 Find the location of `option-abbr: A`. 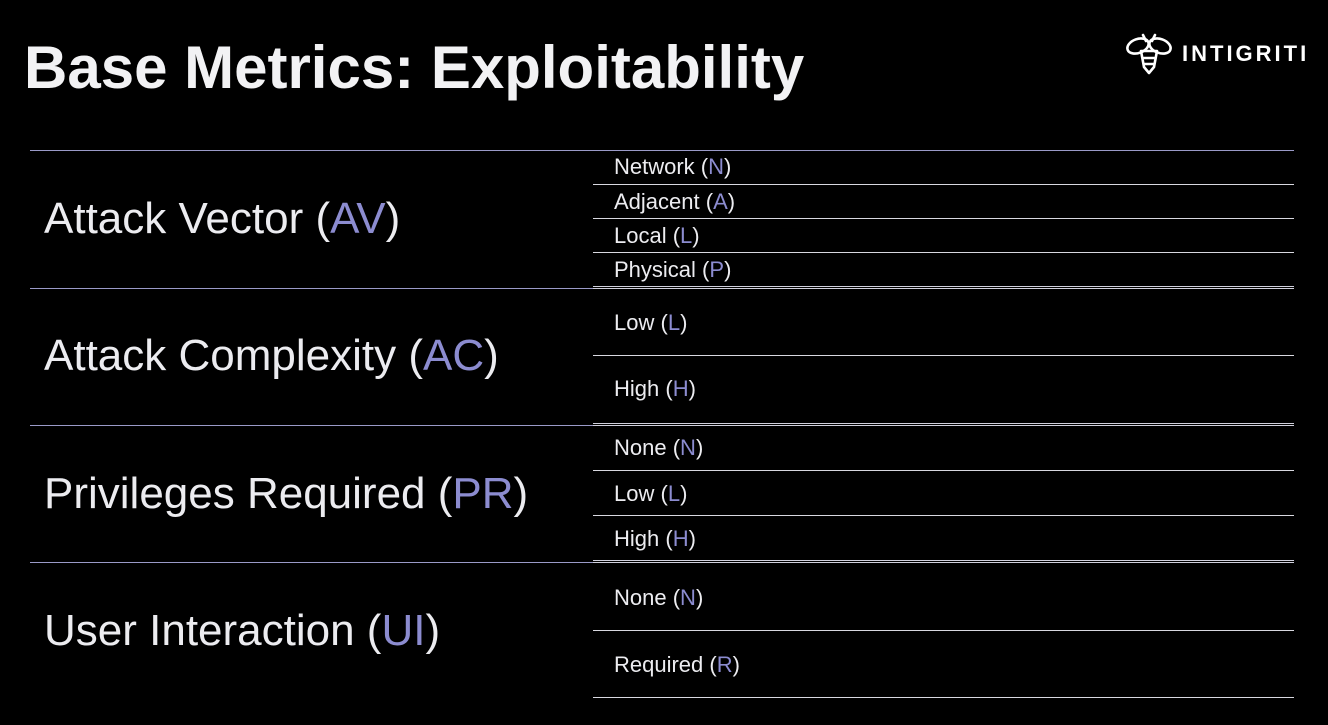

option-abbr: A is located at coordinates (720, 201).